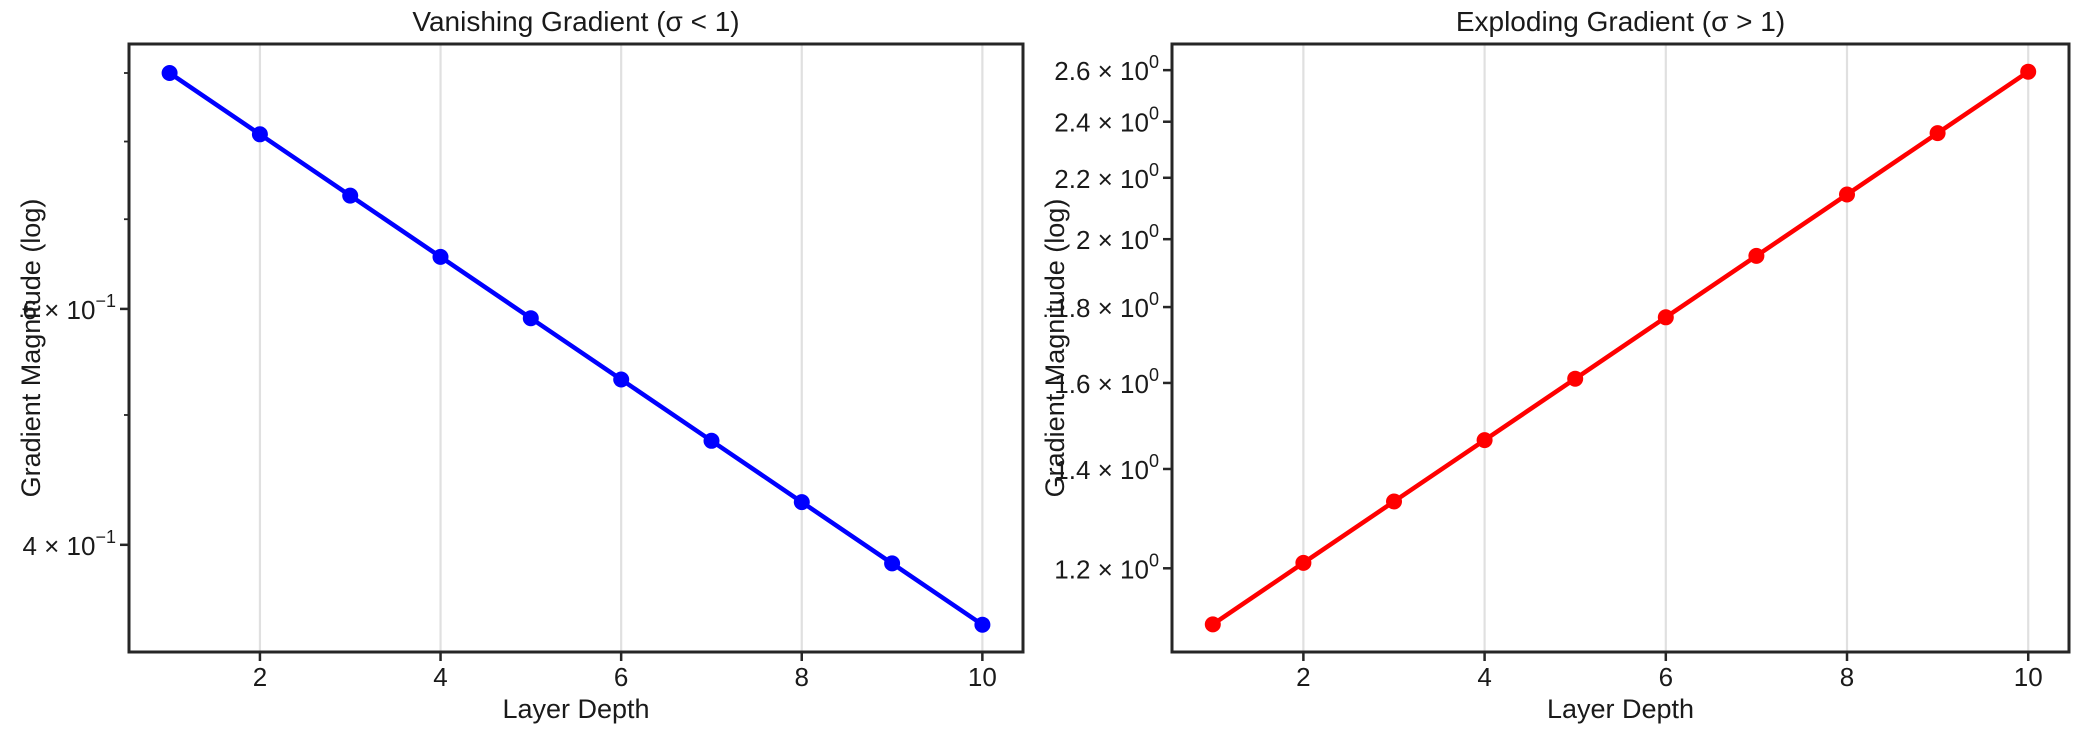 The height and width of the screenshot is (738, 2084). Describe the element at coordinates (1106, 382) in the screenshot. I see `exploding-gradient-ytick-label-1.6: 1.6 × 100` at that location.